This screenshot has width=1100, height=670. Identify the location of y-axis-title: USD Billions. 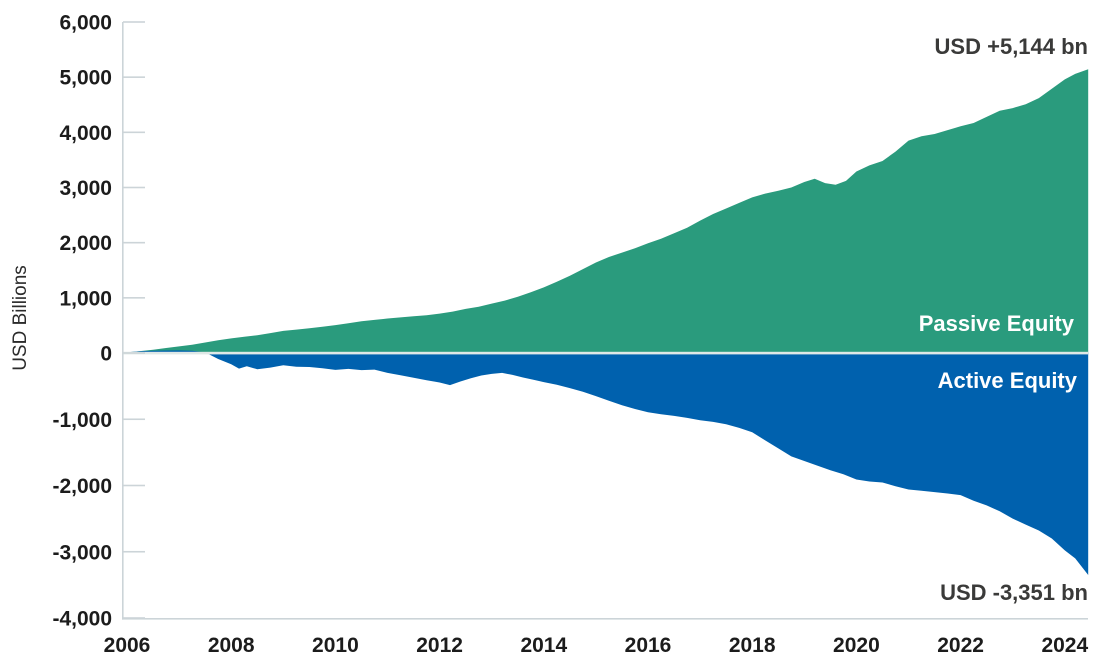
(20, 318).